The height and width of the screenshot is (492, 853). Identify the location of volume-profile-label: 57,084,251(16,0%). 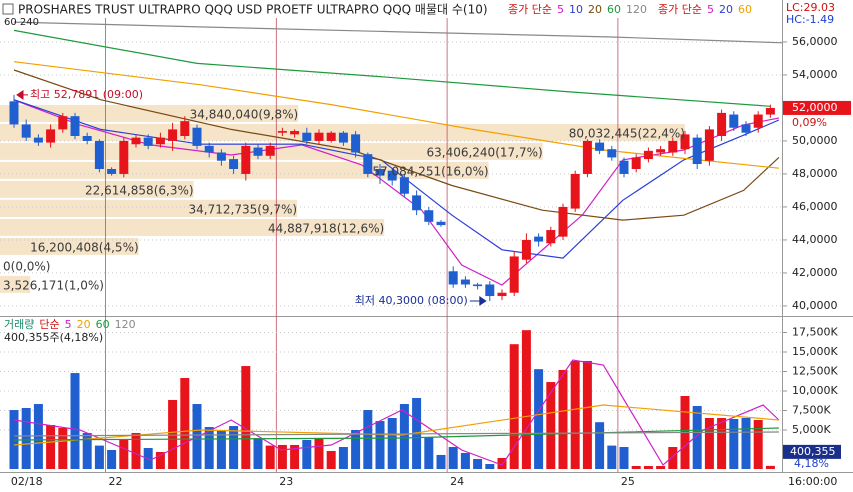
(430, 171).